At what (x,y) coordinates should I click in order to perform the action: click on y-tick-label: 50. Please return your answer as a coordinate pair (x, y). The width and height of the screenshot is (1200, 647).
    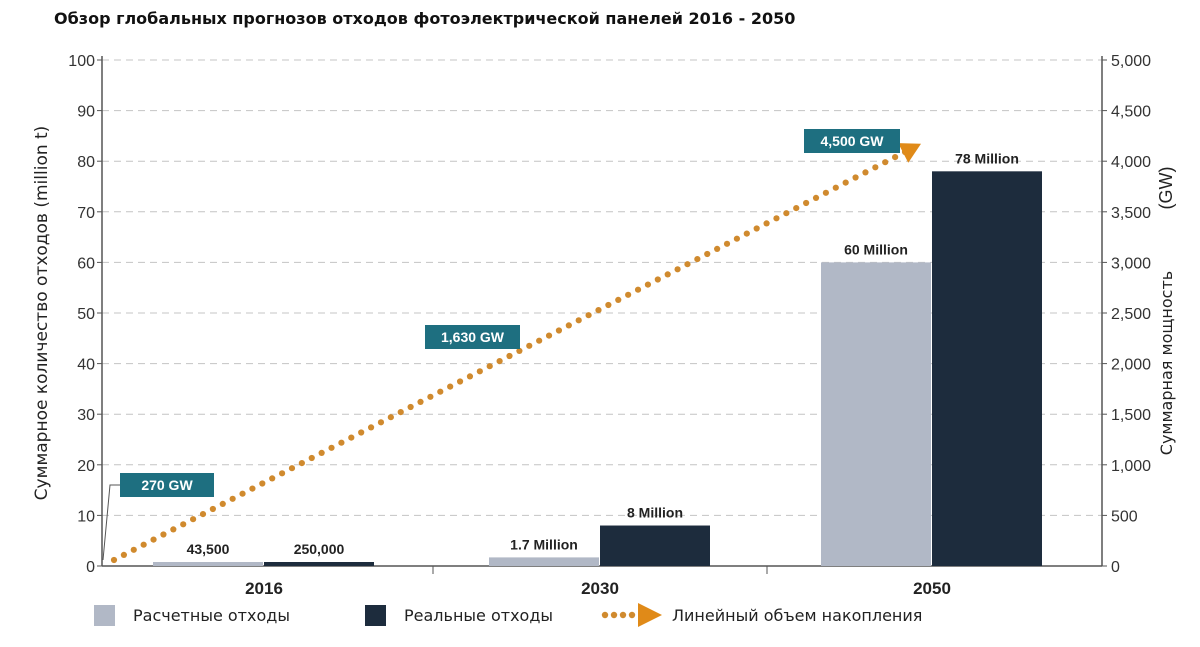
    Looking at the image, I should click on (86, 314).